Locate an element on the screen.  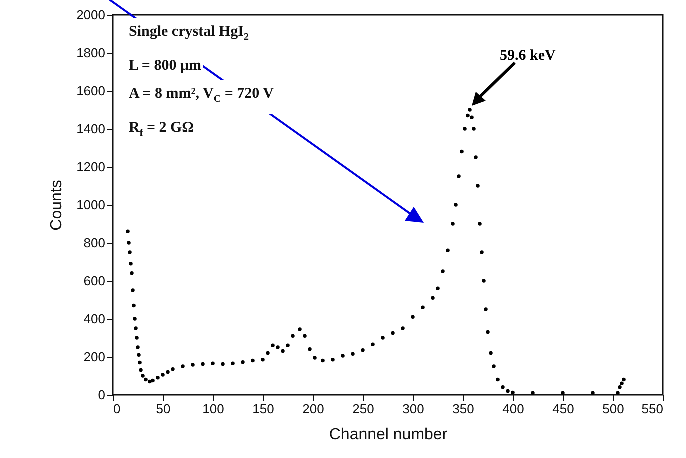
x-tick-label: 500 is located at coordinates (613, 409).